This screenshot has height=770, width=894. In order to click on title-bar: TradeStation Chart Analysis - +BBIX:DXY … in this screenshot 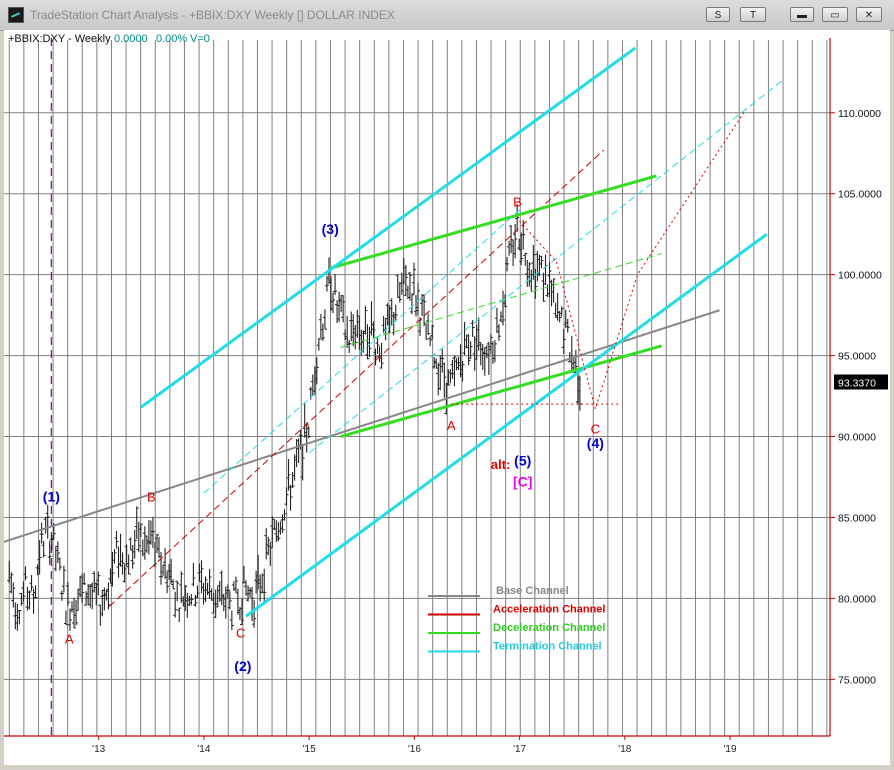, I will do `click(447, 15)`.